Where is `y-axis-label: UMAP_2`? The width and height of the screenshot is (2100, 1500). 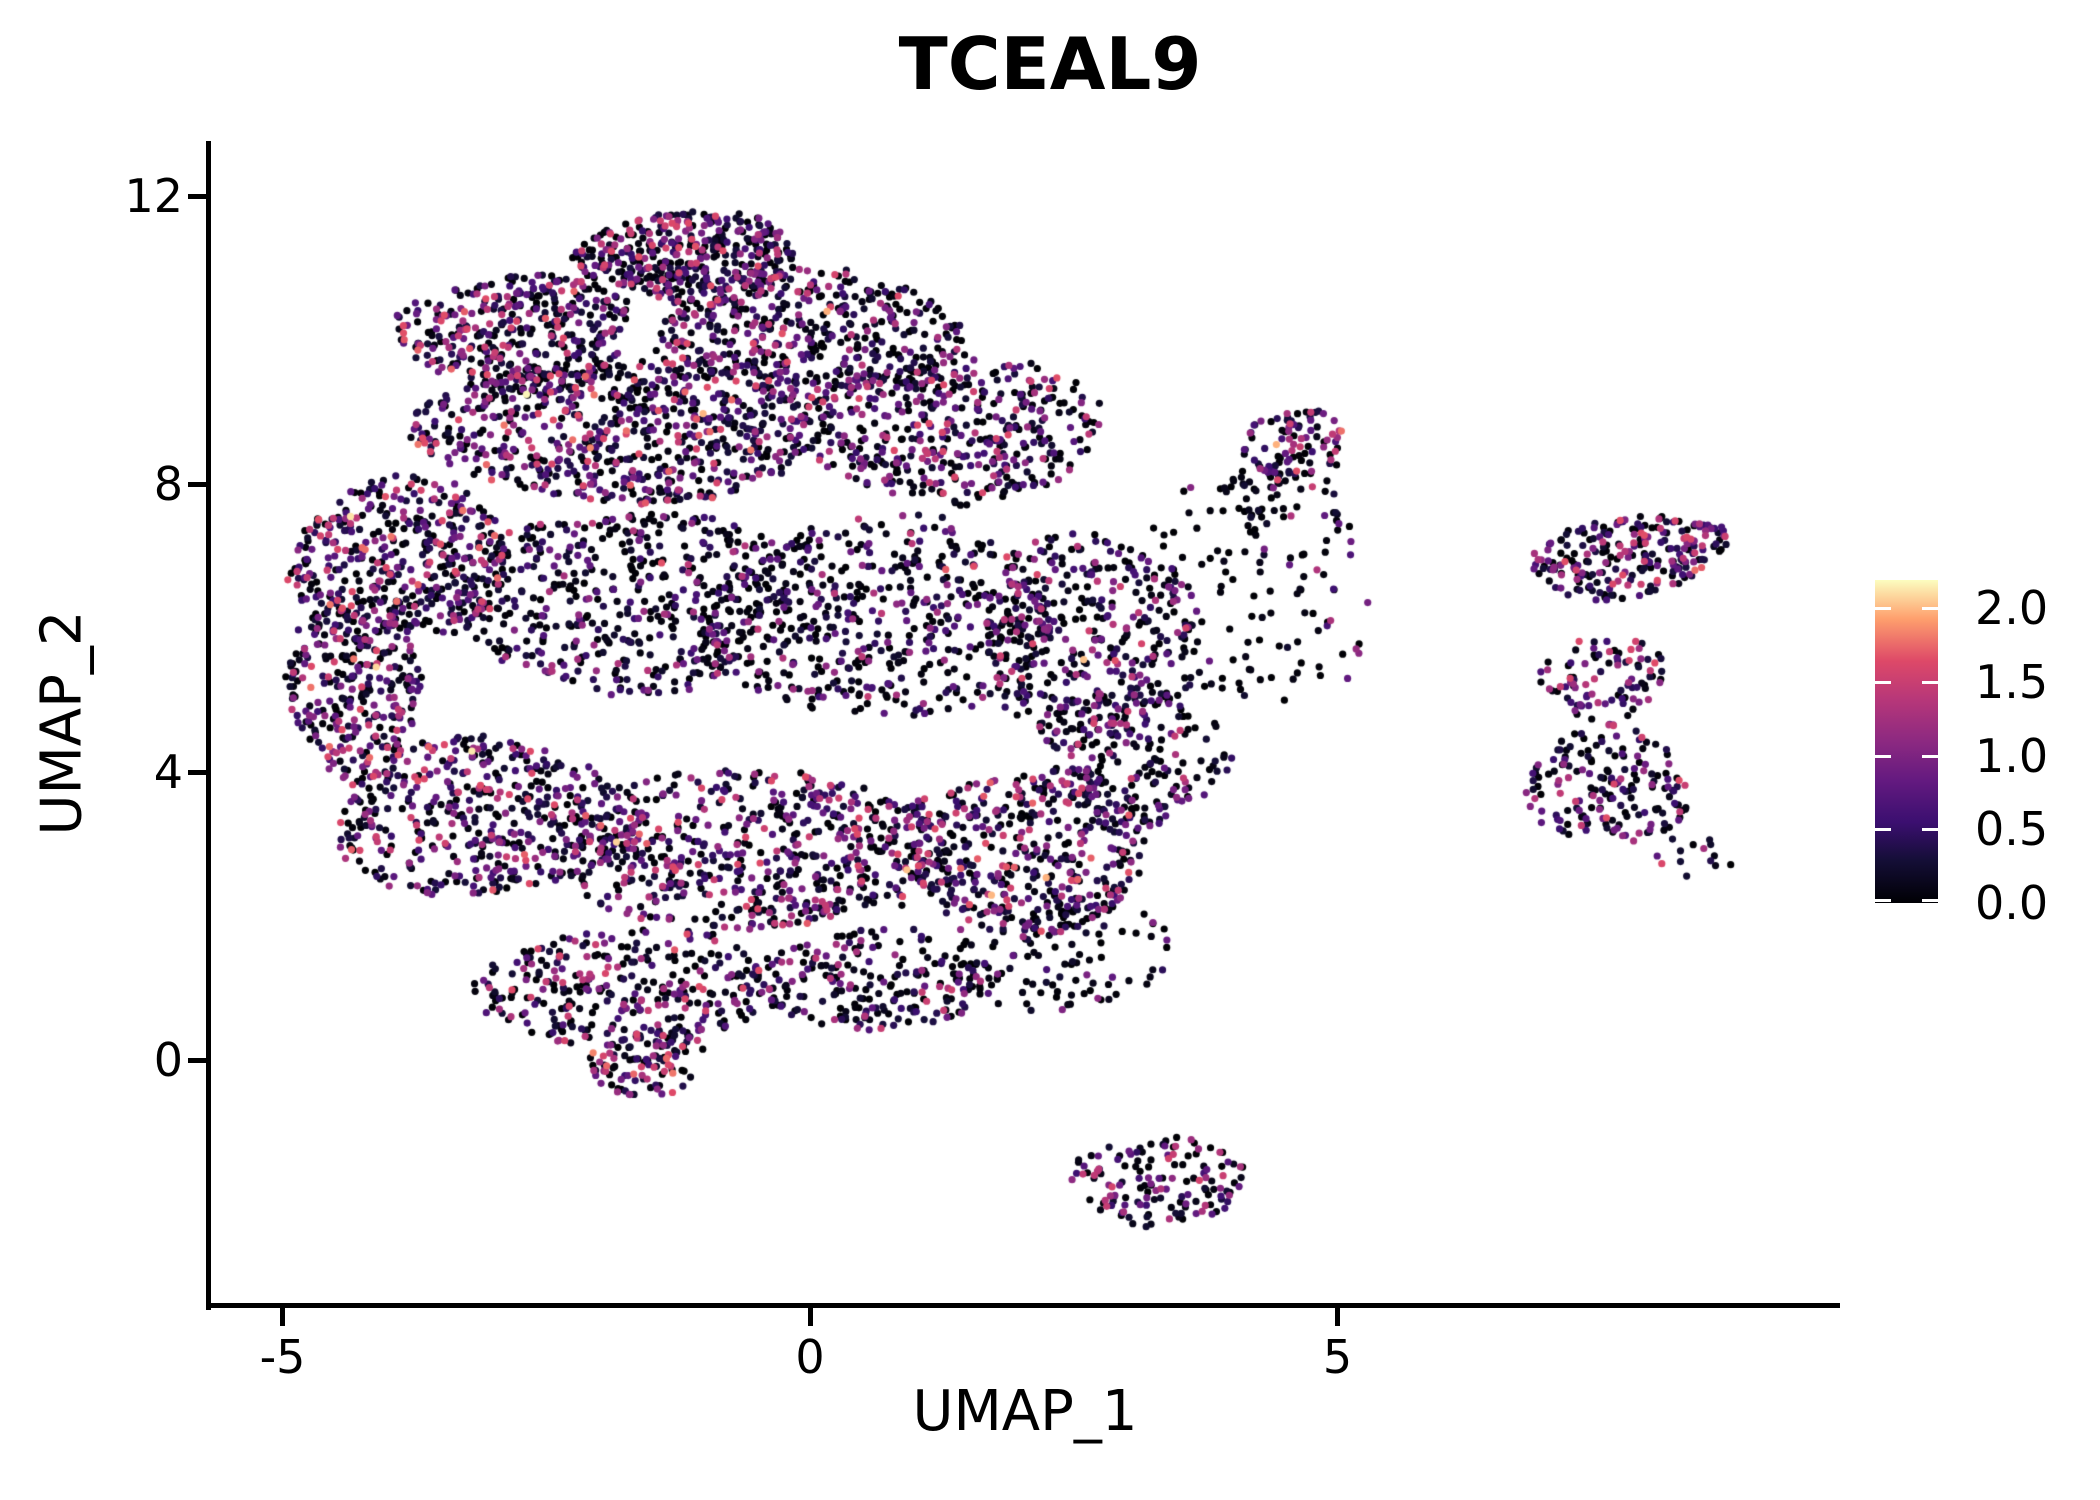
y-axis-label: UMAP_2 is located at coordinates (62, 723).